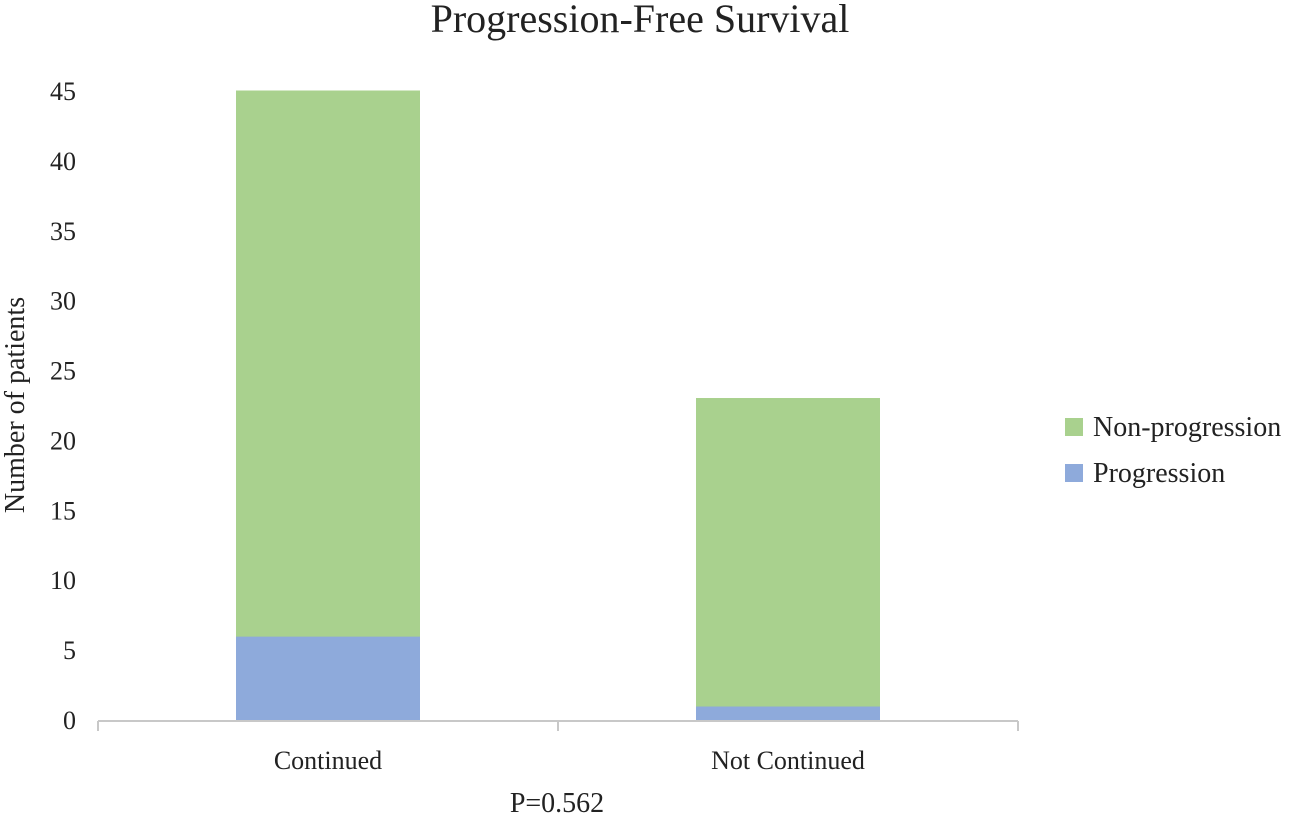 This screenshot has width=1299, height=821. I want to click on x-tick-label: Continued, so click(328, 760).